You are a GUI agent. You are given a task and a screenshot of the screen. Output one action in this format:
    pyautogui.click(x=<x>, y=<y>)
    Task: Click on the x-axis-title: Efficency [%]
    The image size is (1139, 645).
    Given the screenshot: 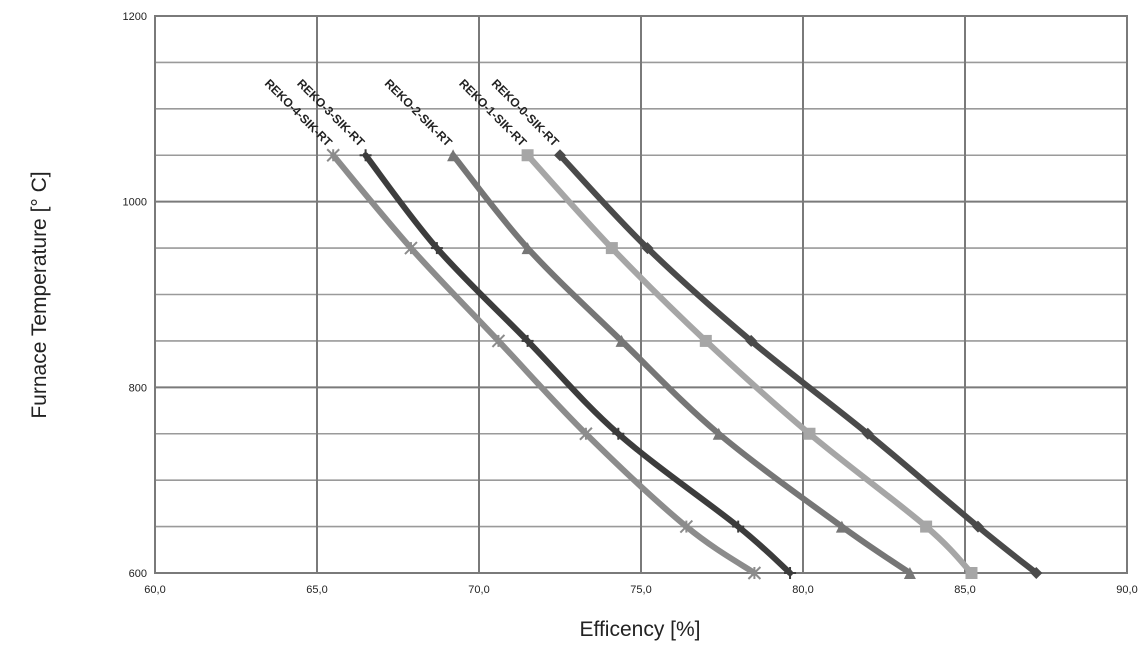 What is the action you would take?
    pyautogui.click(x=640, y=629)
    